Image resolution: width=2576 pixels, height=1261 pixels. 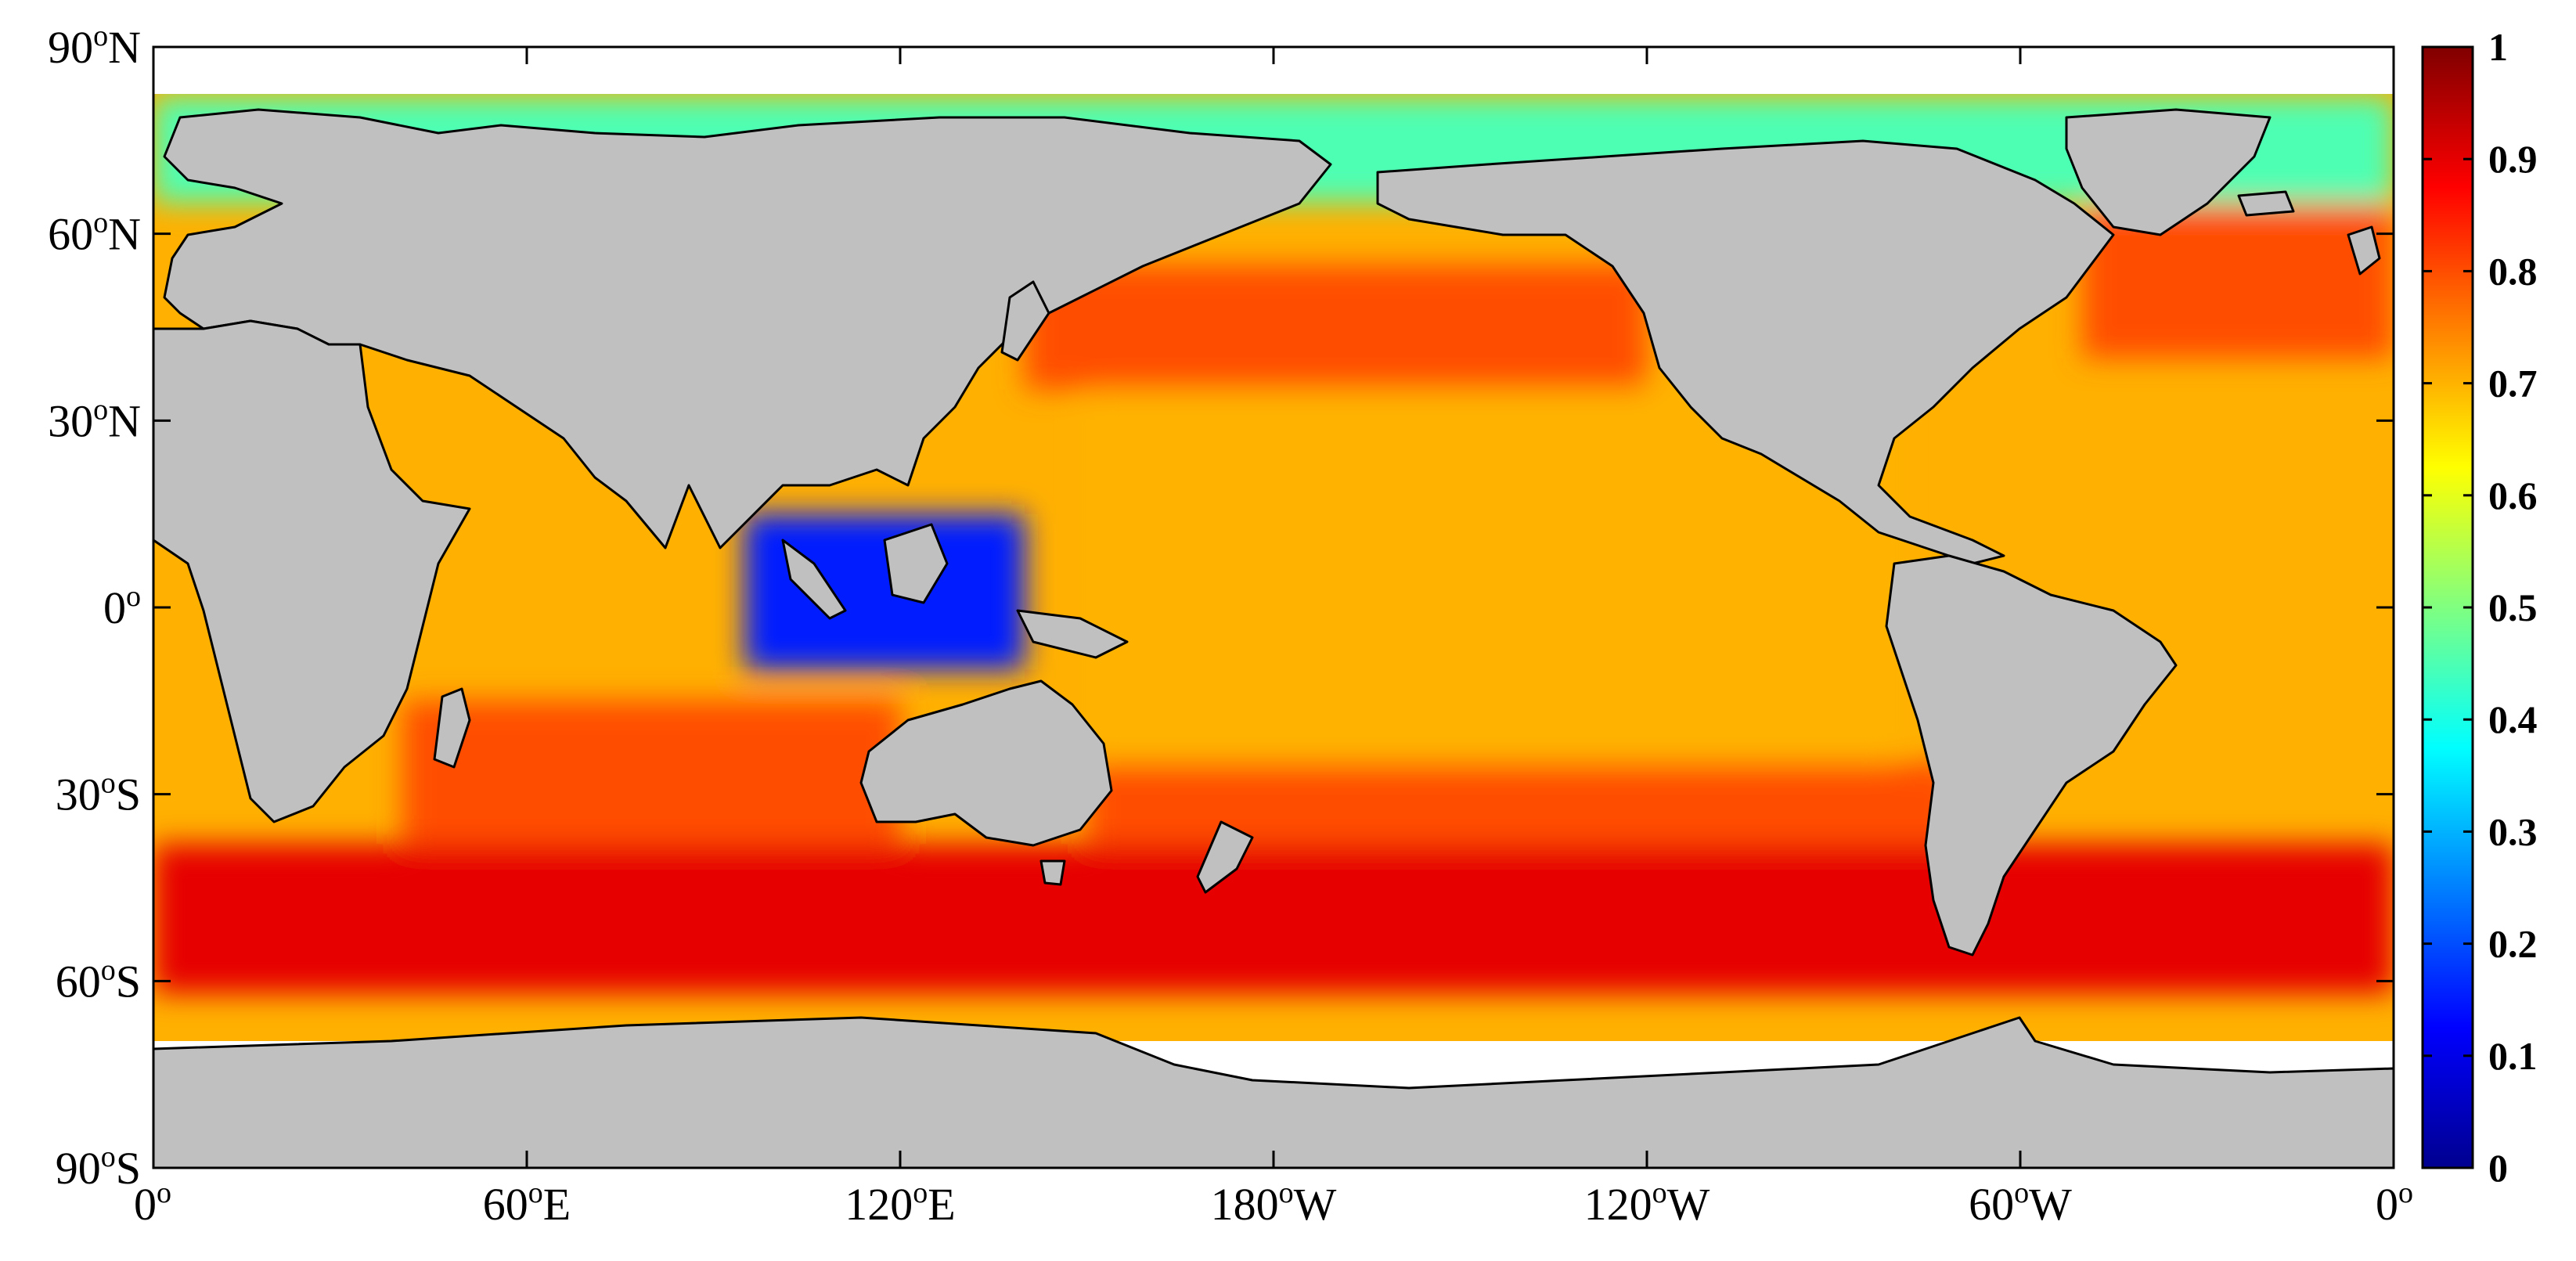 What do you see at coordinates (94, 46) in the screenshot?
I see `y-tick-label: 90oN` at bounding box center [94, 46].